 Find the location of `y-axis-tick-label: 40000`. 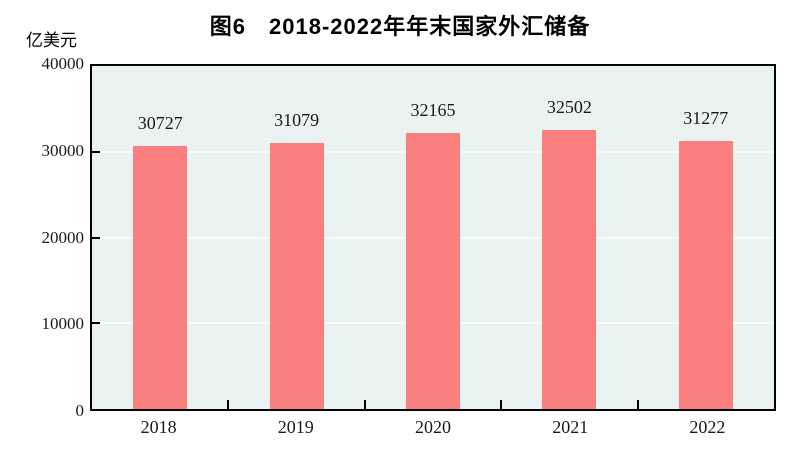

y-axis-tick-label: 40000 is located at coordinates (63, 63).